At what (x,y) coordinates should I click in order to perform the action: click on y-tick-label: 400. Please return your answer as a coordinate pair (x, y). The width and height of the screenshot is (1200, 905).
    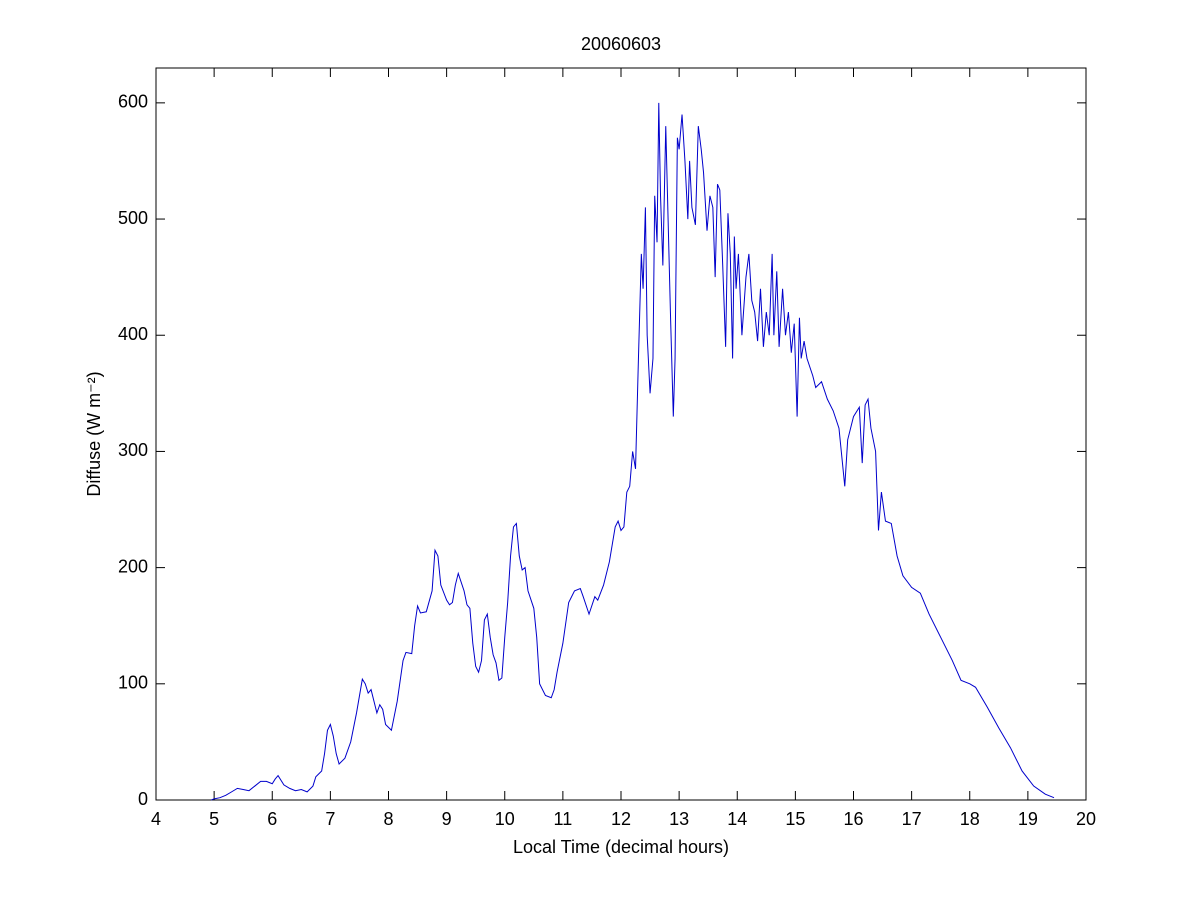
    Looking at the image, I should click on (133, 334).